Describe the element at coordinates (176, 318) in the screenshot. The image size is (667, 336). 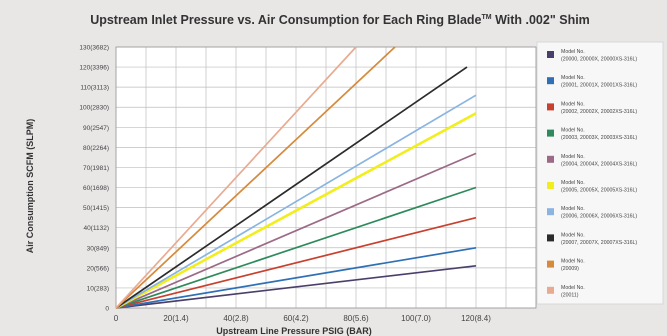
I see `x-tick-label: 20(1.4)` at that location.